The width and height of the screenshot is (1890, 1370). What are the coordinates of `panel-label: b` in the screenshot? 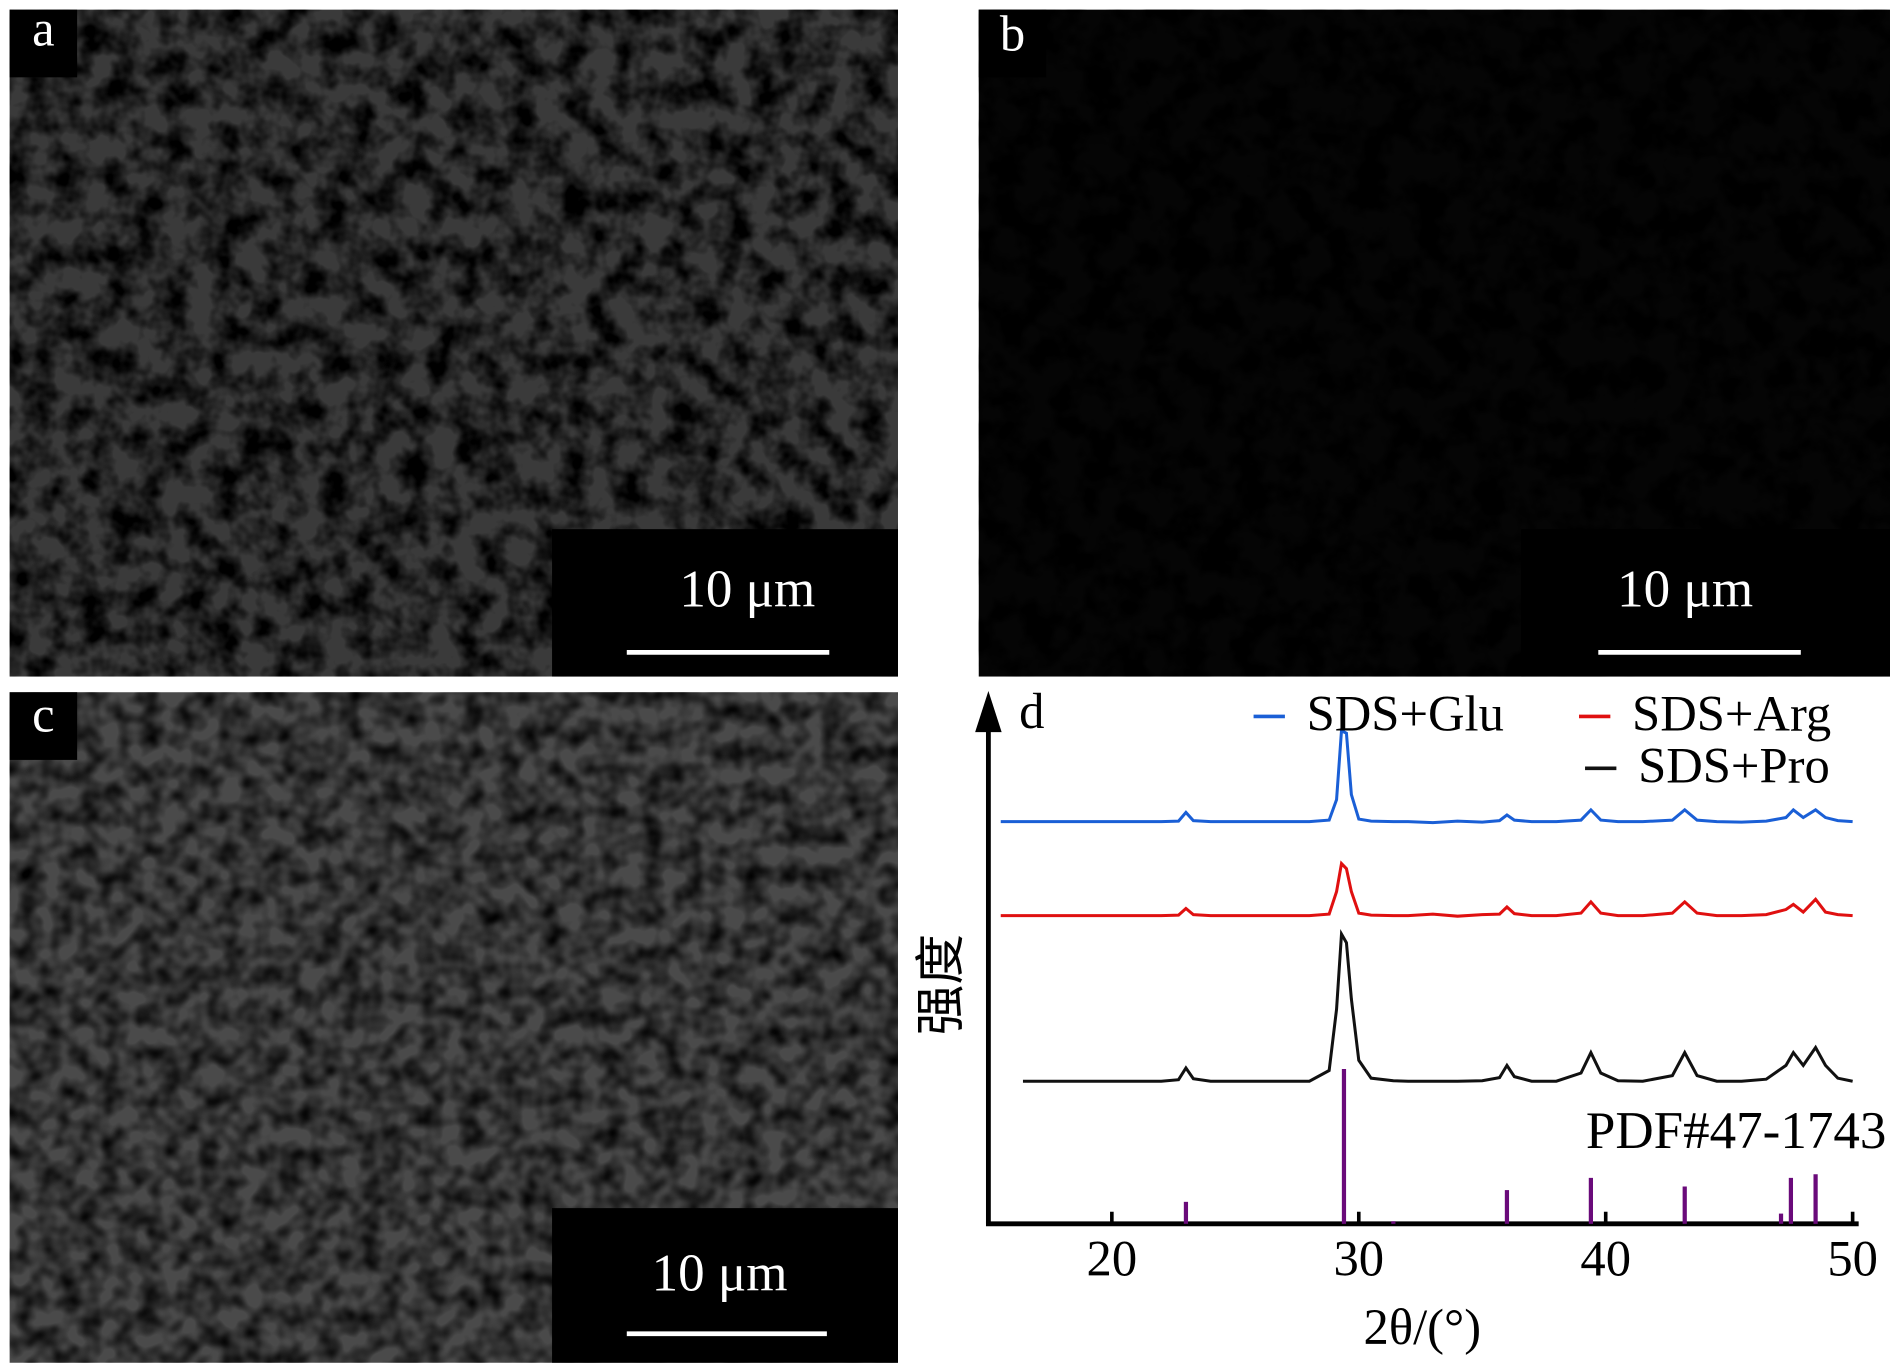 It's located at (1012, 33).